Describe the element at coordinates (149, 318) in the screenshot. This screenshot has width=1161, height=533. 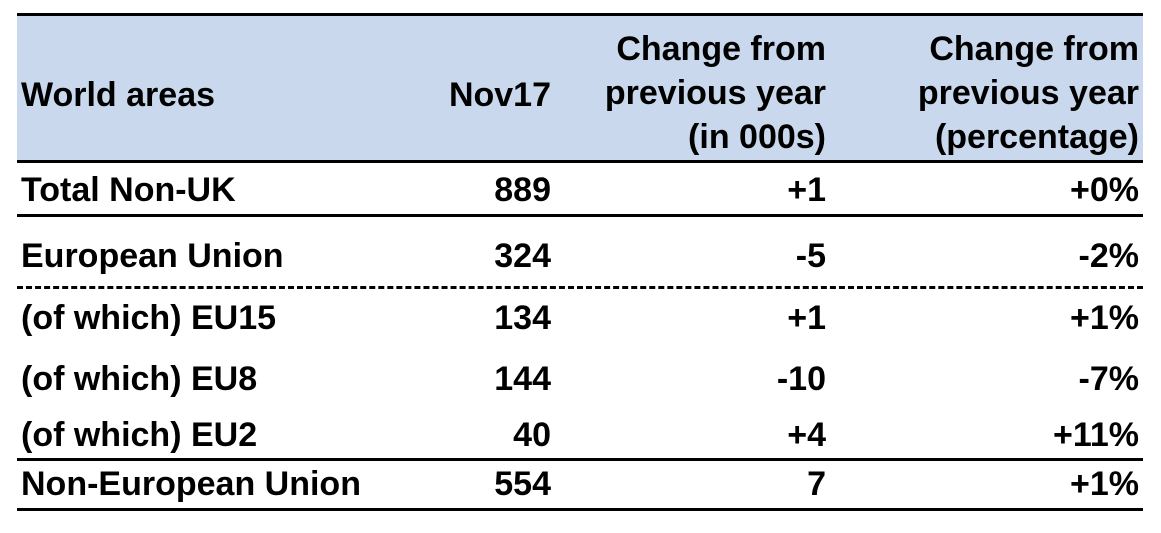
I see `row-area-label: (of which) EU15` at that location.